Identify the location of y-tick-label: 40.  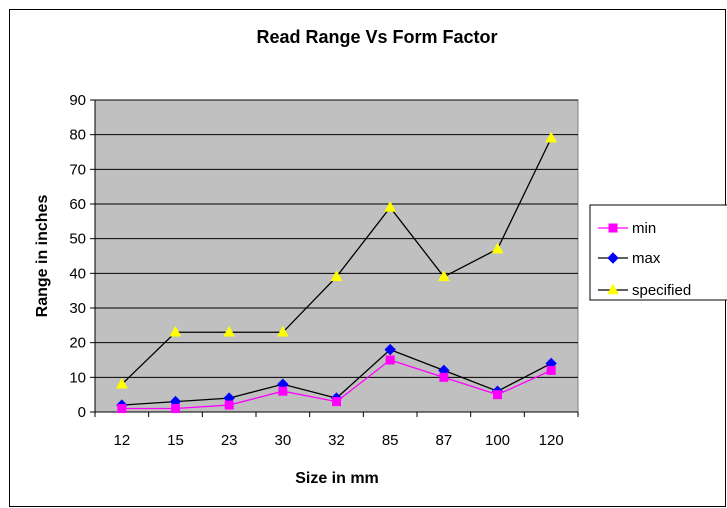
(77, 273).